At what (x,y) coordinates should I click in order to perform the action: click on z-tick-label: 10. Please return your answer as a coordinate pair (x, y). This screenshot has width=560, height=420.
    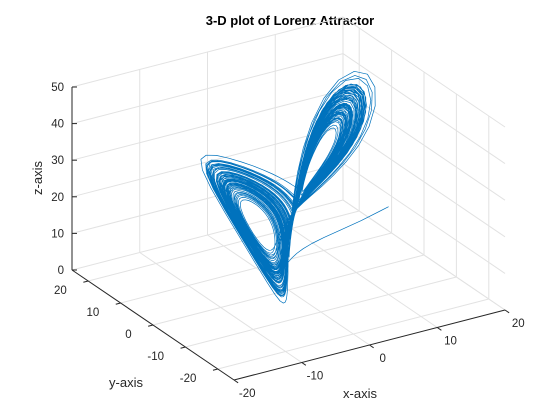
    Looking at the image, I should click on (57, 234).